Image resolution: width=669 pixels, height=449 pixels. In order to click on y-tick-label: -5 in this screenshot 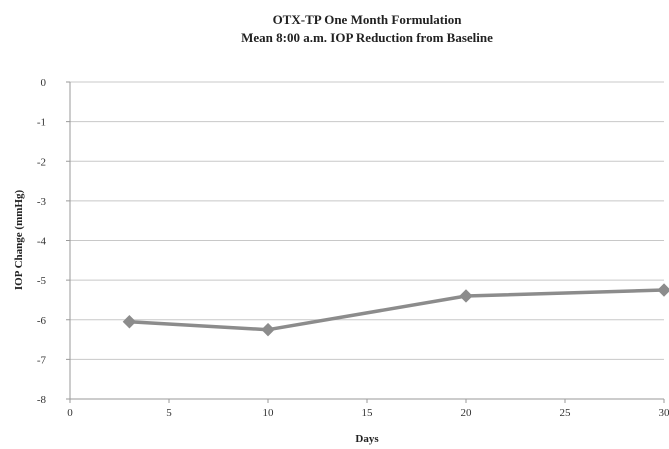, I will do `click(42, 281)`.